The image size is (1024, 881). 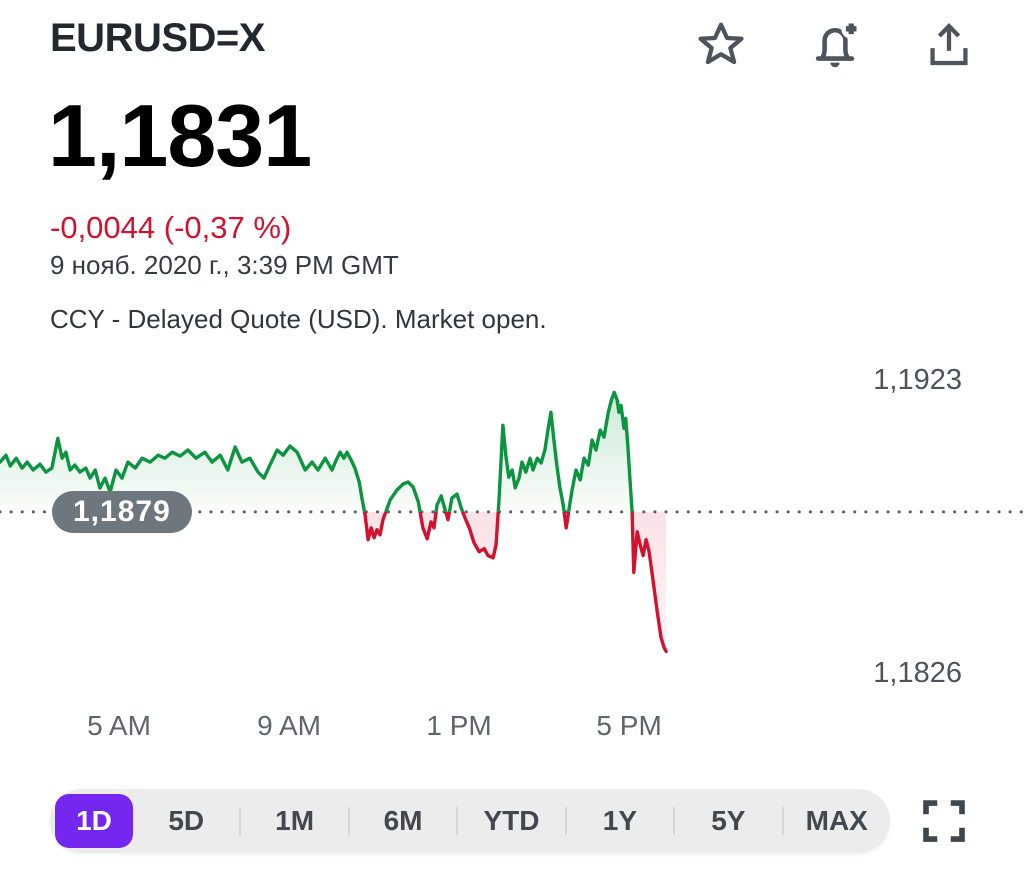 I want to click on bell-add-icon, so click(x=835, y=45).